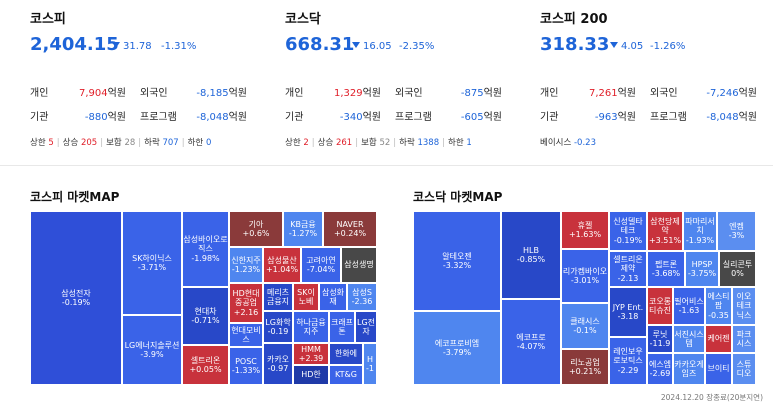 The width and height of the screenshot is (773, 412). What do you see at coordinates (359, 265) in the screenshot?
I see `kospi-map-cell: 삼성생명` at bounding box center [359, 265].